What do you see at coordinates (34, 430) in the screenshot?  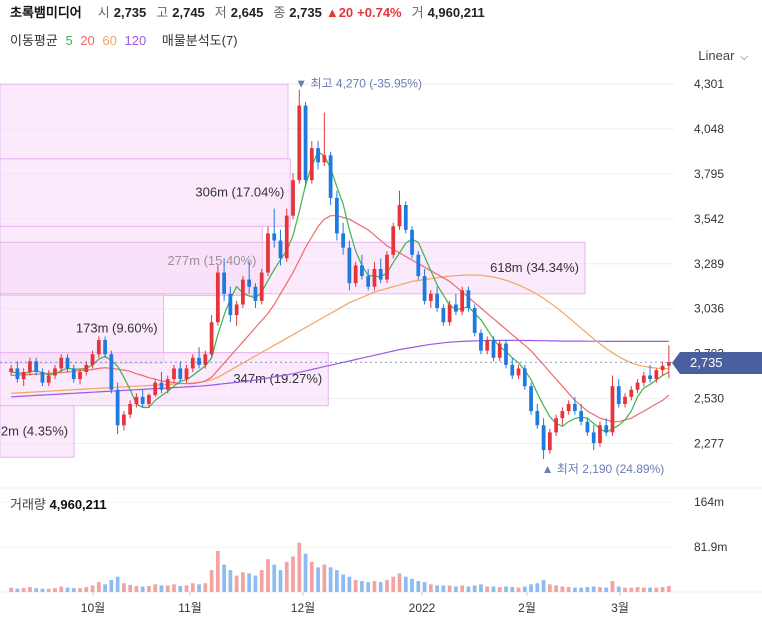 I see `volume-profile-label: 78.2m (4.35%)` at bounding box center [34, 430].